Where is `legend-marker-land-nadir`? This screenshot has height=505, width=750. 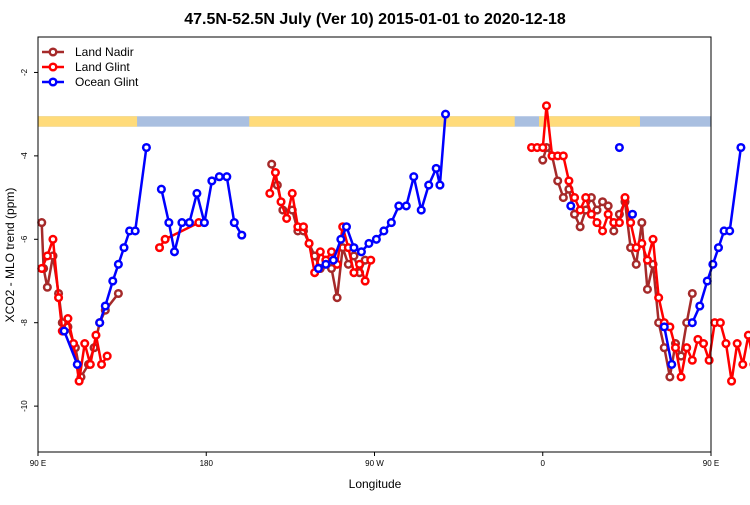 legend-marker-land-nadir is located at coordinates (53, 52).